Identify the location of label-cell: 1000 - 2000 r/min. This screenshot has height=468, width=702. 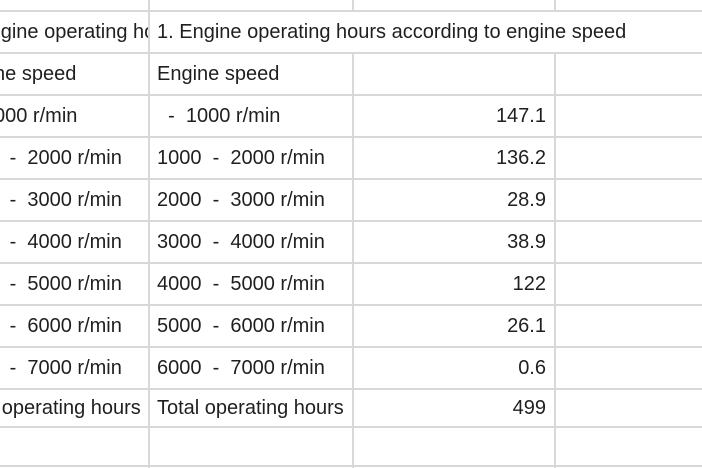
(250, 157).